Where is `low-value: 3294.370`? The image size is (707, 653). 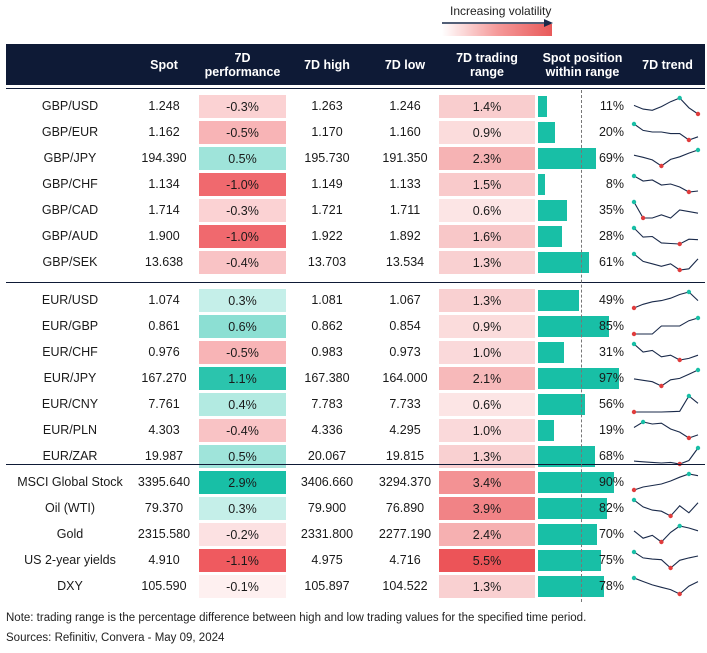
low-value: 3294.370 is located at coordinates (405, 482).